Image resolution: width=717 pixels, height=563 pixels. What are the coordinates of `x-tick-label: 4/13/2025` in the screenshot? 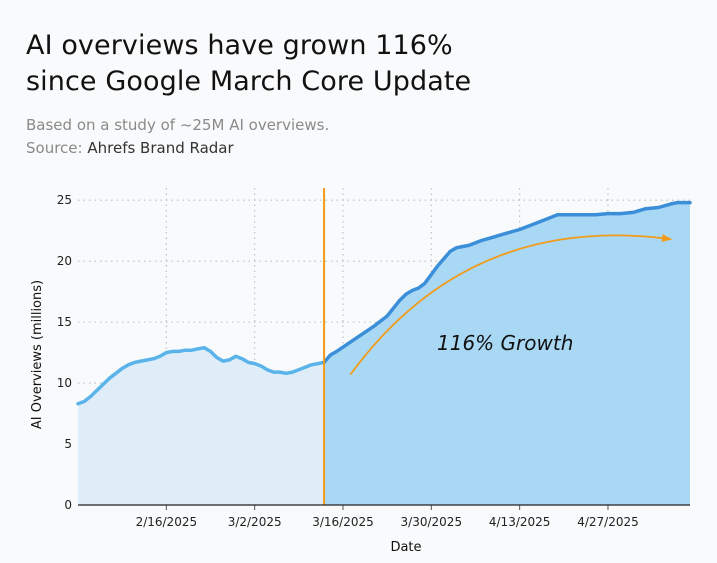 It's located at (520, 522).